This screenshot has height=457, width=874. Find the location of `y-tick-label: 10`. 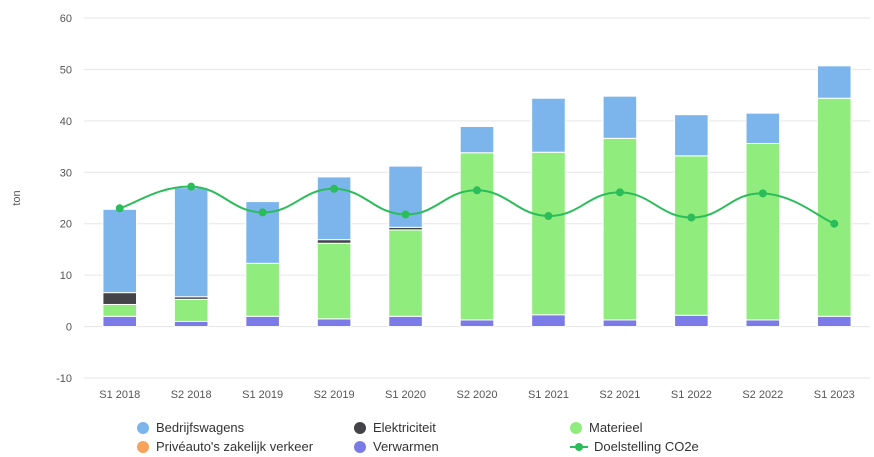

y-tick-label: 10 is located at coordinates (66, 276).